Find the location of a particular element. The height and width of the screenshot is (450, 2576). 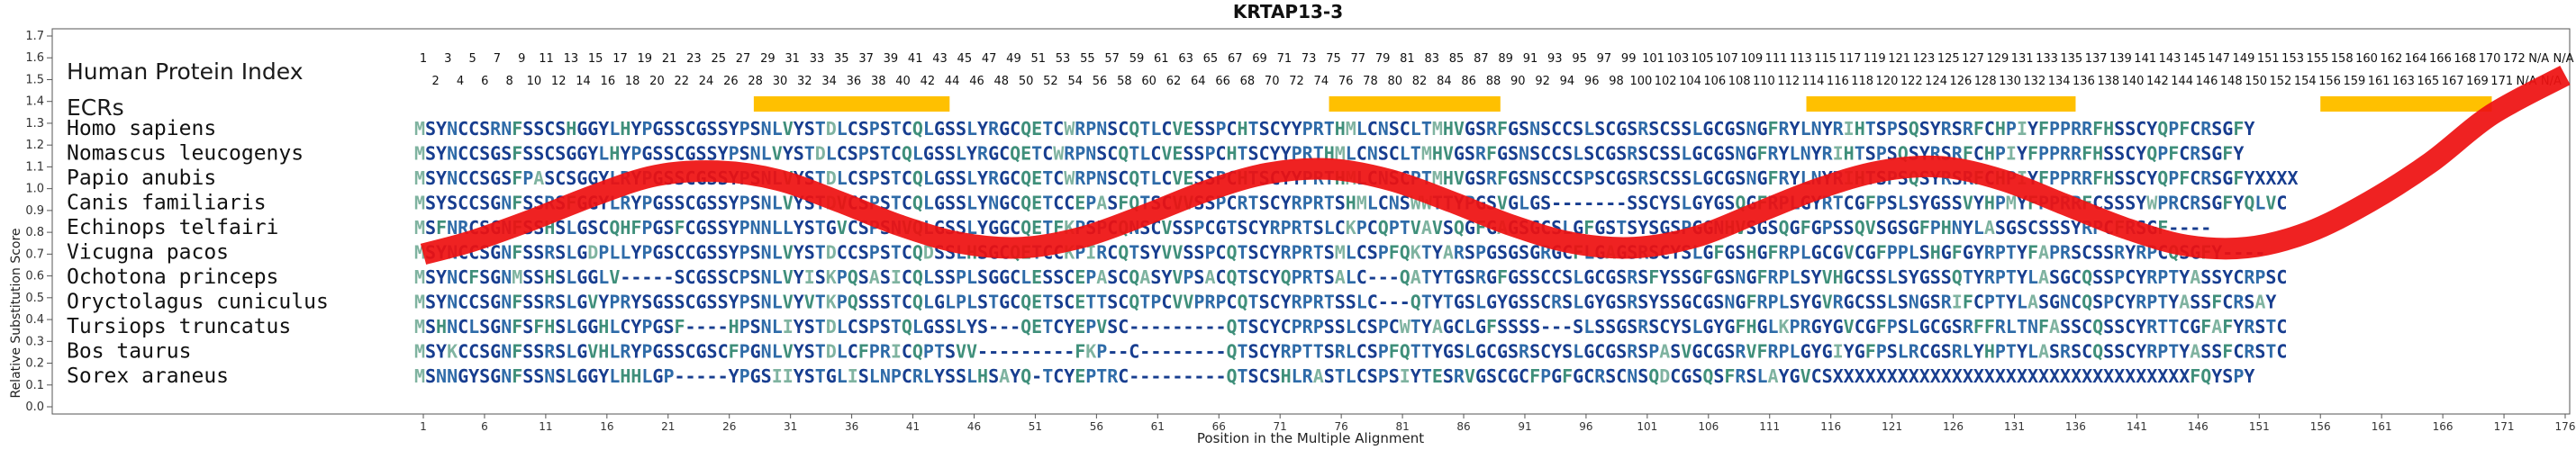

residue: M is located at coordinates (420, 203).